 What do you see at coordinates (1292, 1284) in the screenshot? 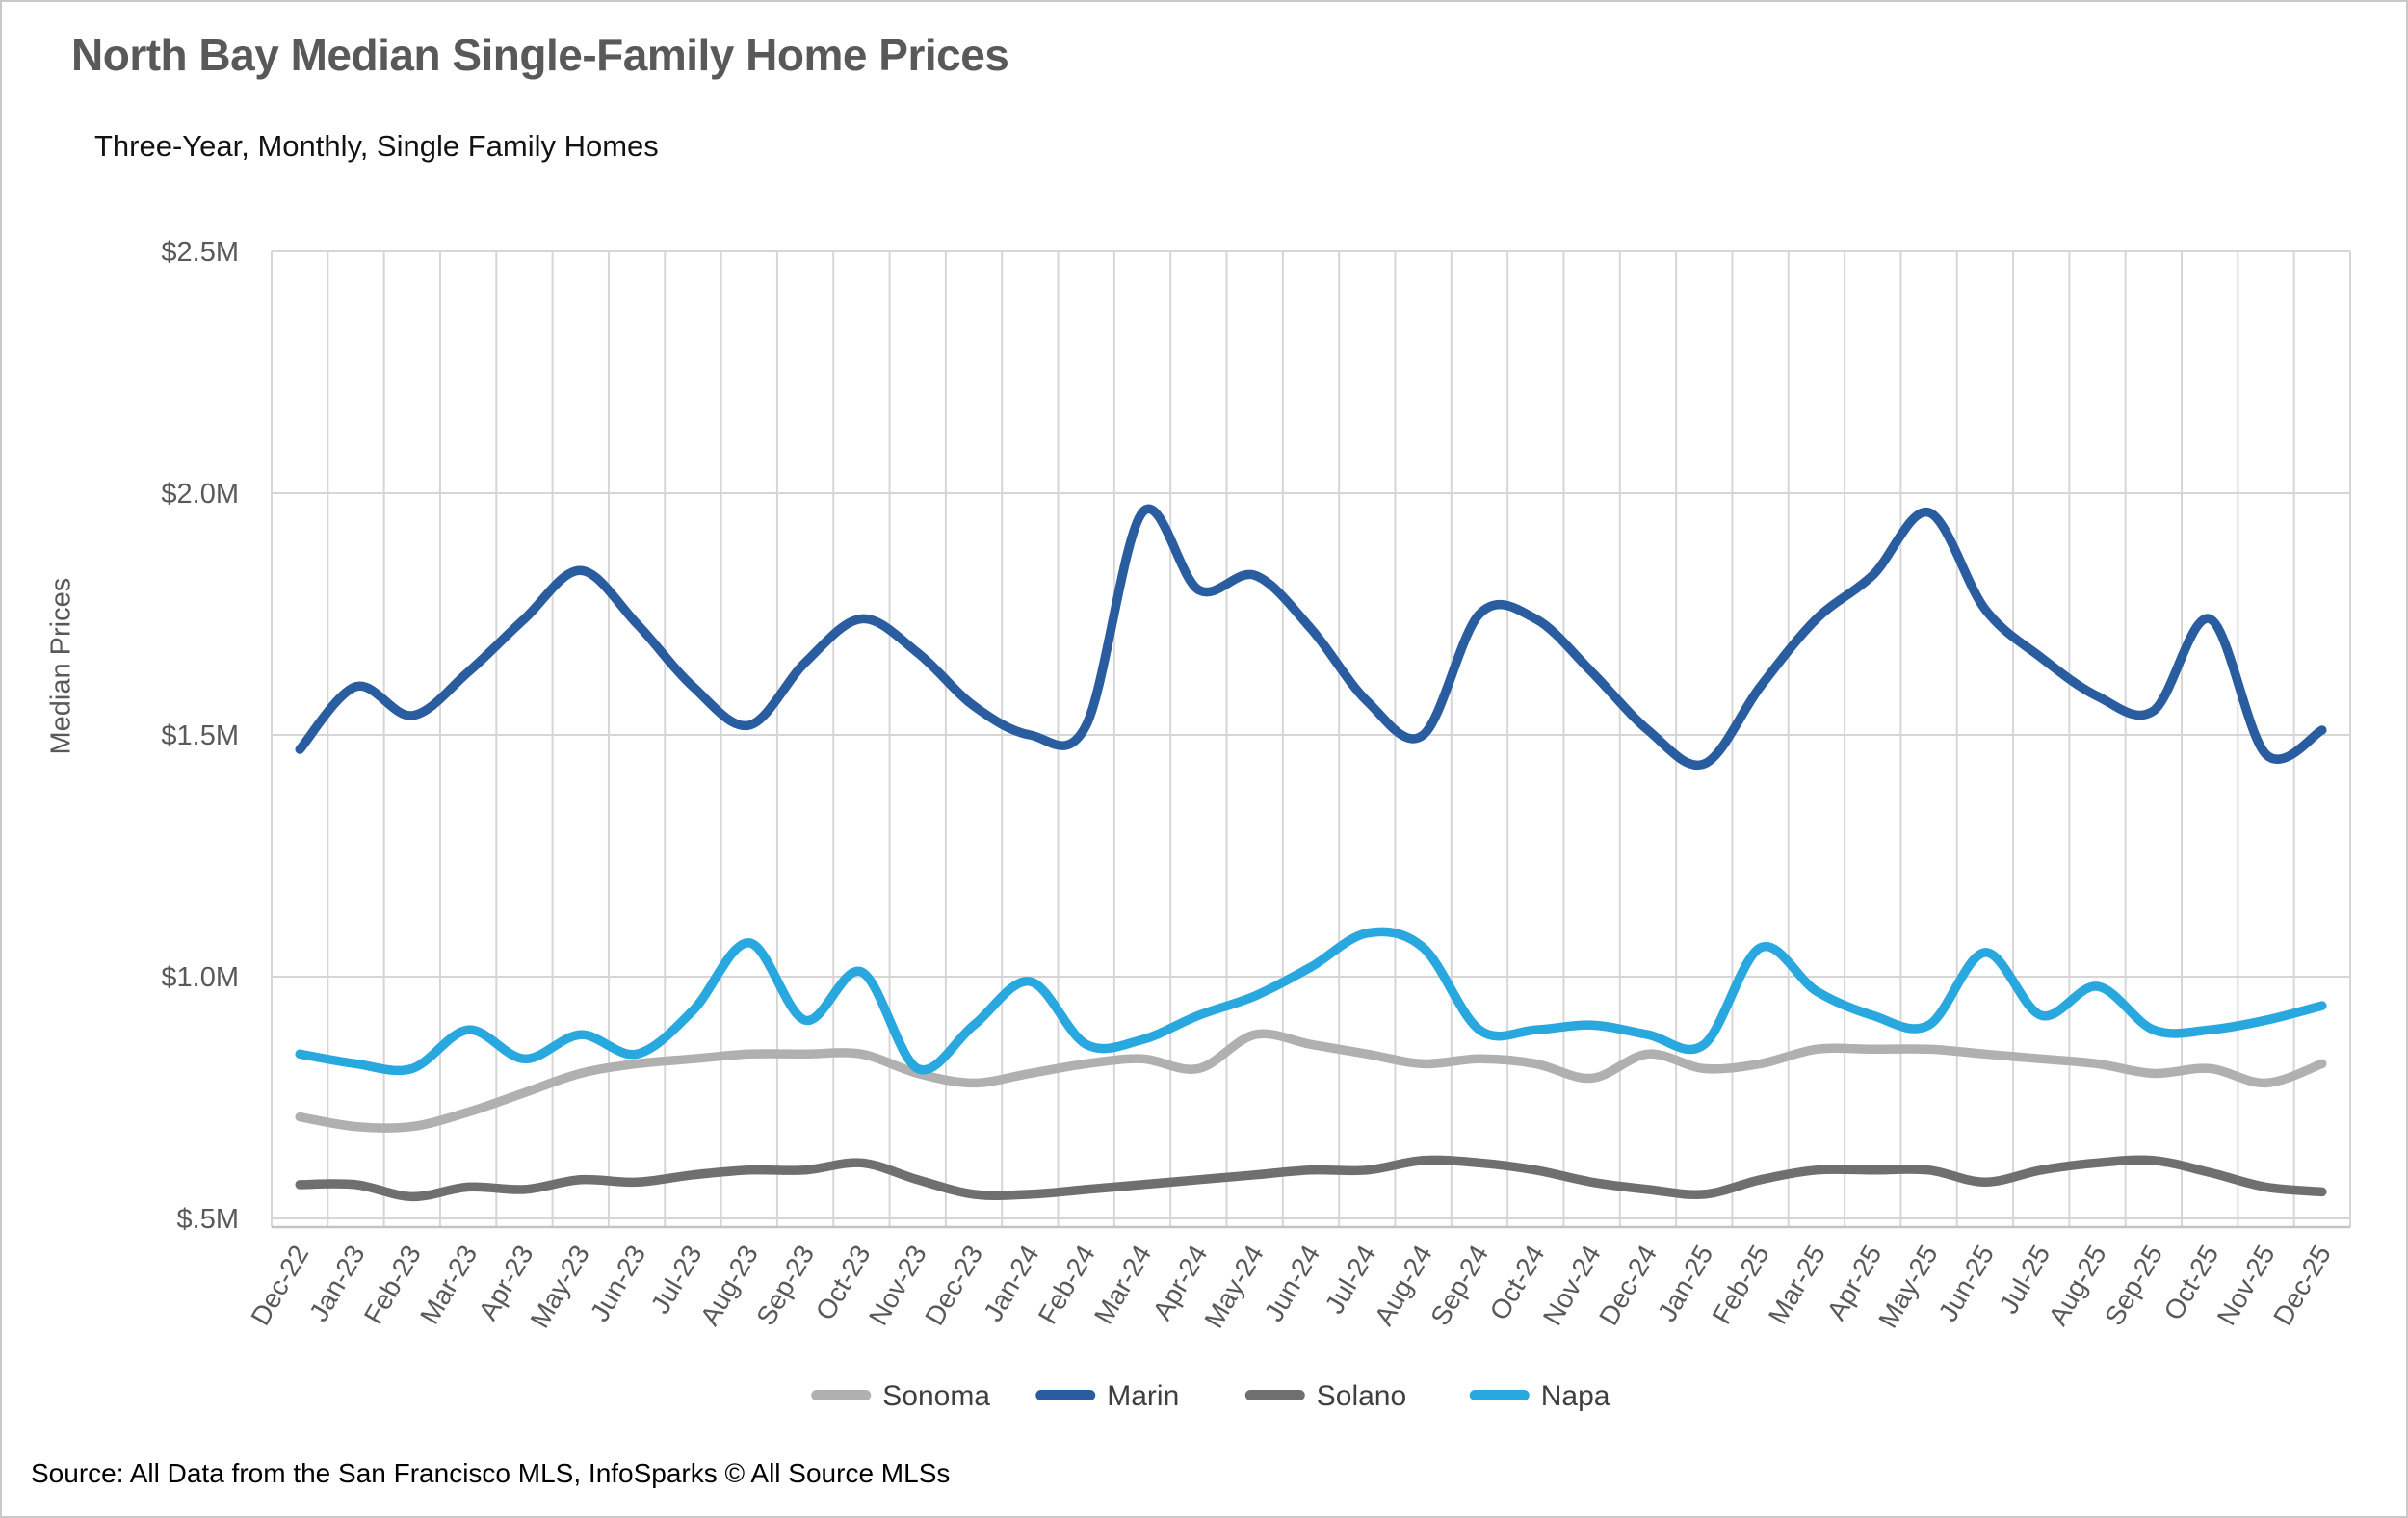
I see `x-tick-label: Jun-24` at bounding box center [1292, 1284].